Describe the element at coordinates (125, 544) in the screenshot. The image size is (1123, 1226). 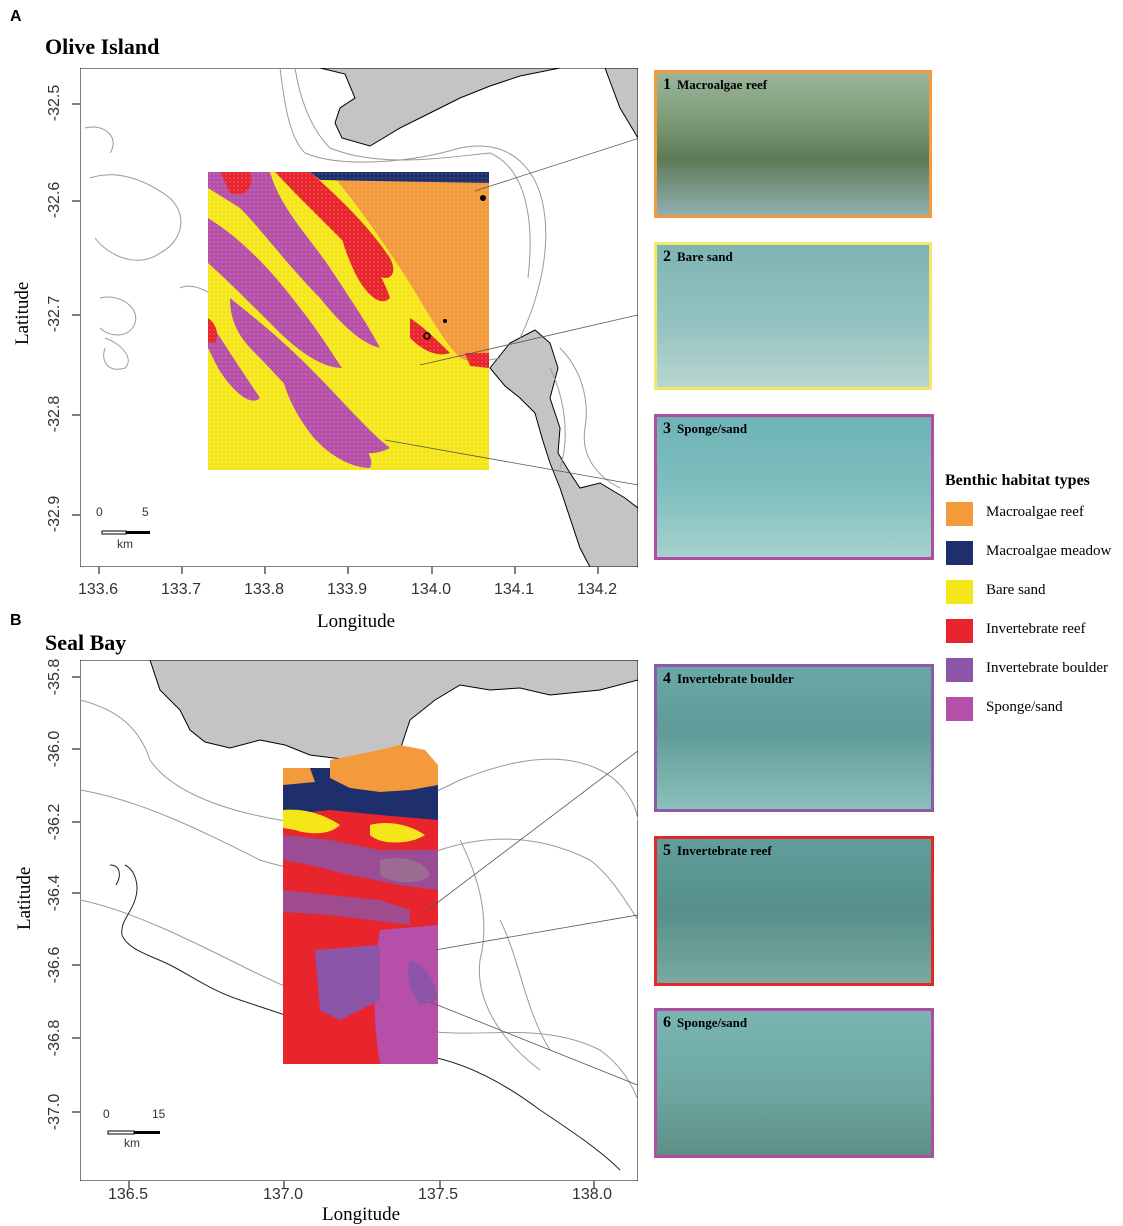
I see `scalebar-a-unit: km` at that location.